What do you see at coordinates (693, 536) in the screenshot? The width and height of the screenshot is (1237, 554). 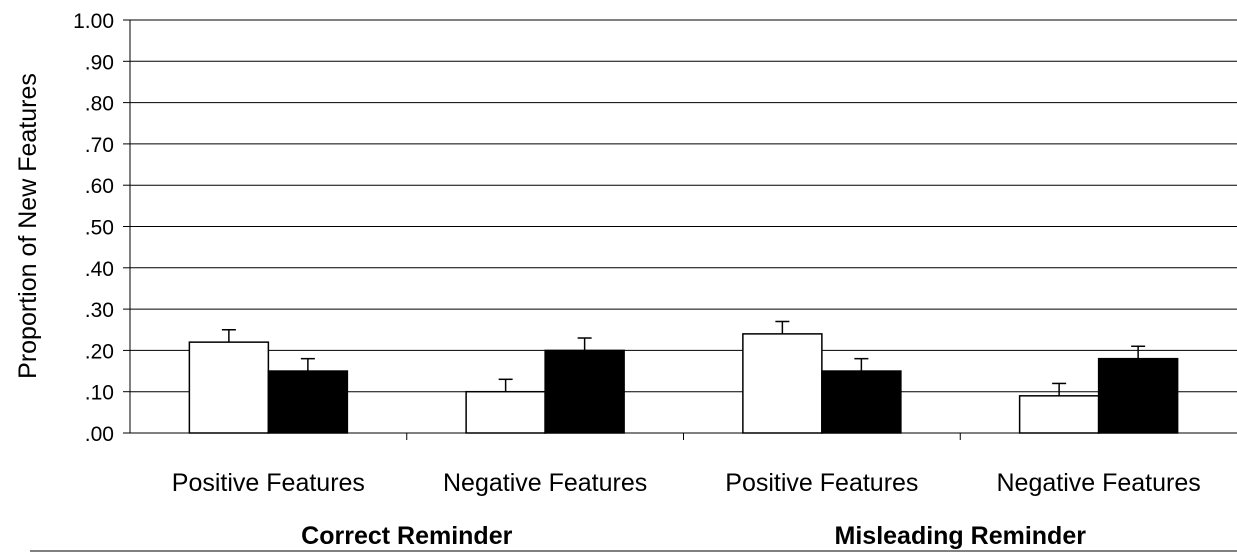 I see `group-labels: Correct Reminder Misleading Reminder` at bounding box center [693, 536].